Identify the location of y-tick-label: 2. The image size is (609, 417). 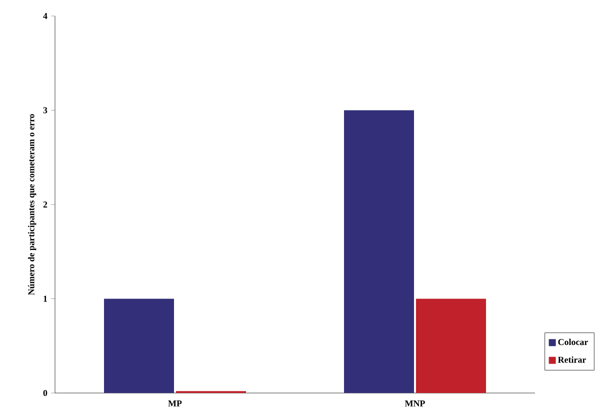
(45, 205).